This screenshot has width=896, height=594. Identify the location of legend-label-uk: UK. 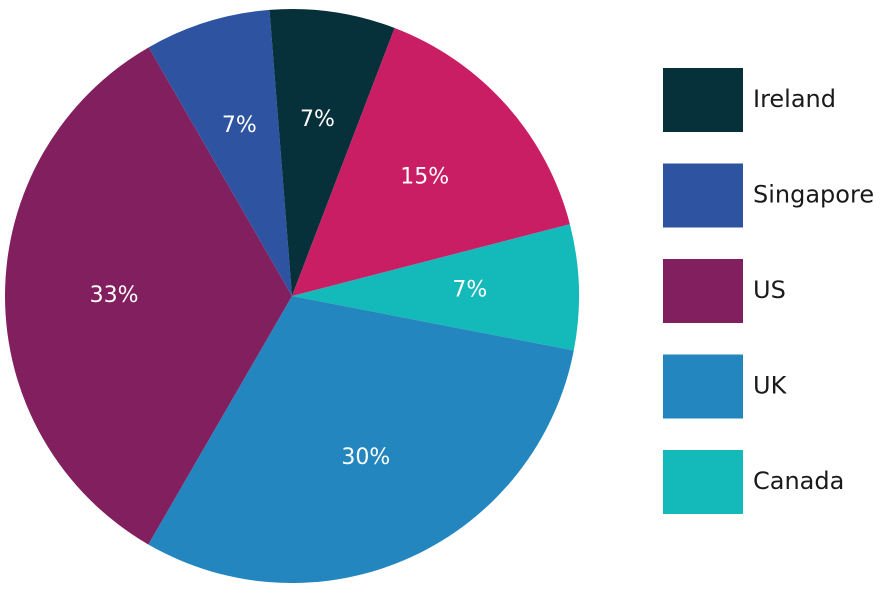
(770, 386).